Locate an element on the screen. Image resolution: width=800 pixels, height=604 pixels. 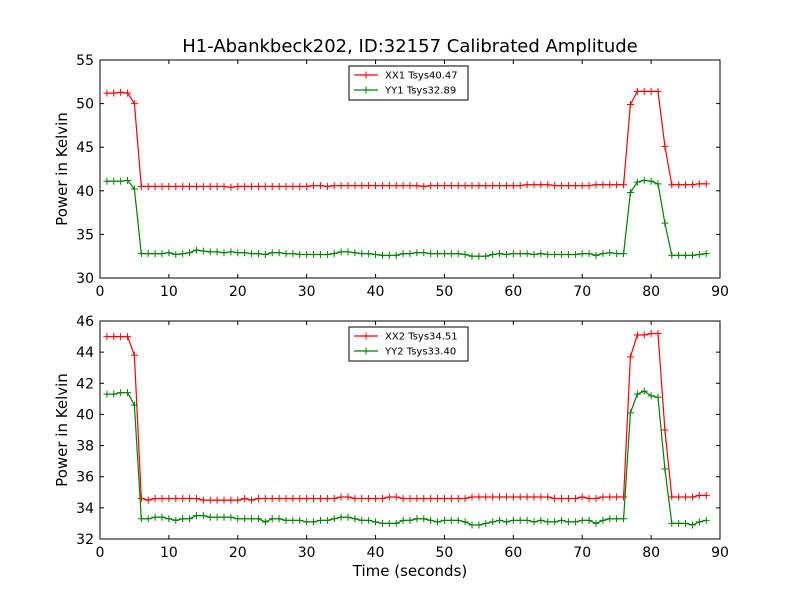
legend: XX1 Tsys40.47 YY1 Tsys32.89 is located at coordinates (408, 83).